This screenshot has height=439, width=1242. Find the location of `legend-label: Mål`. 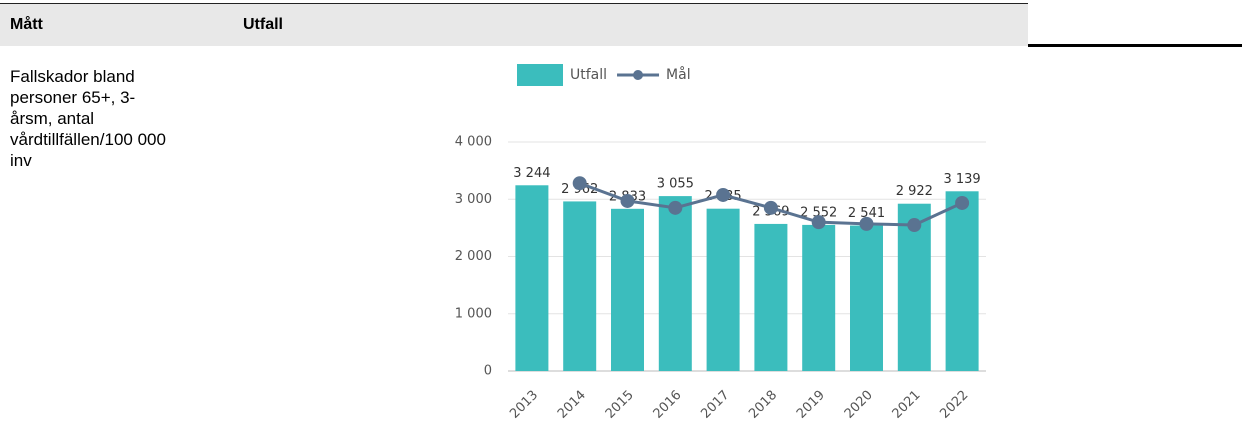

legend-label: Mål is located at coordinates (678, 74).